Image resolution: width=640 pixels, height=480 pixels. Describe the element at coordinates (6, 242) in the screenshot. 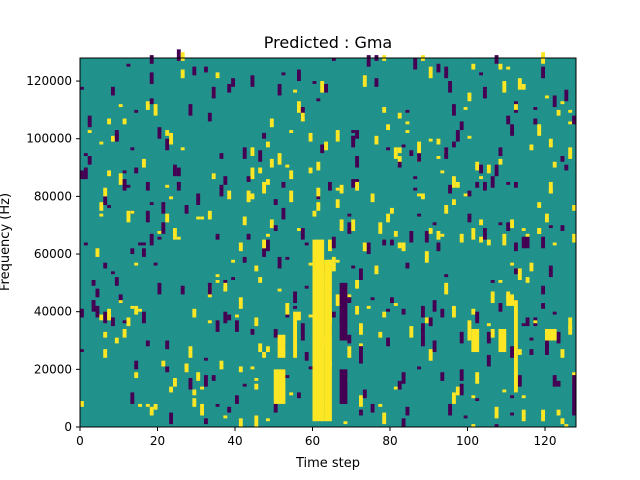

I see `y-axis-label: Frequency (Hz)` at that location.